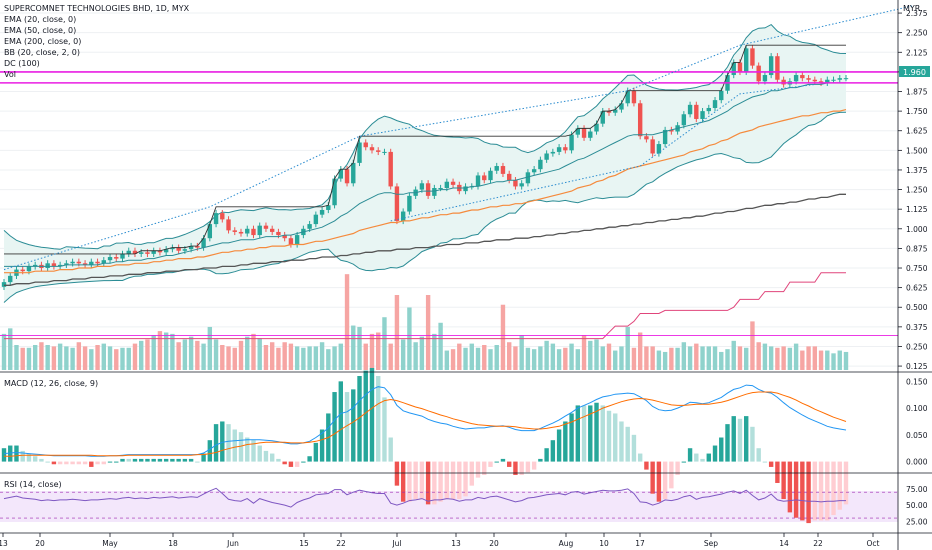  I want to click on time-tick-label: Sep, so click(711, 543).